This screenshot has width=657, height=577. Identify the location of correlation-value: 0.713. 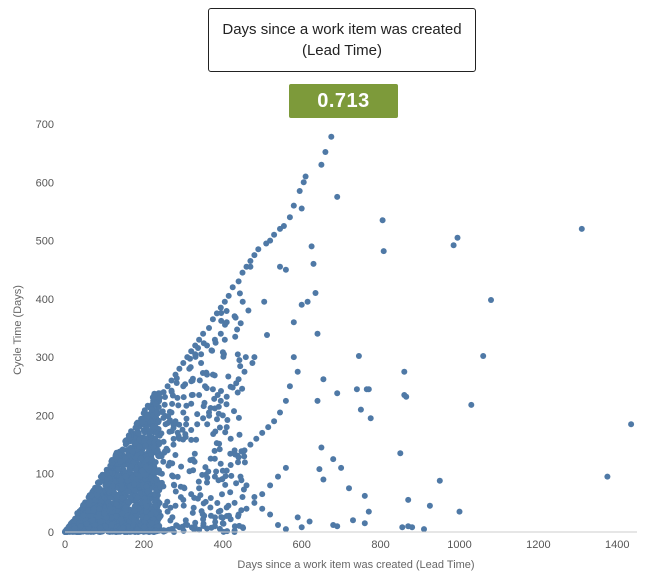
(343, 100).